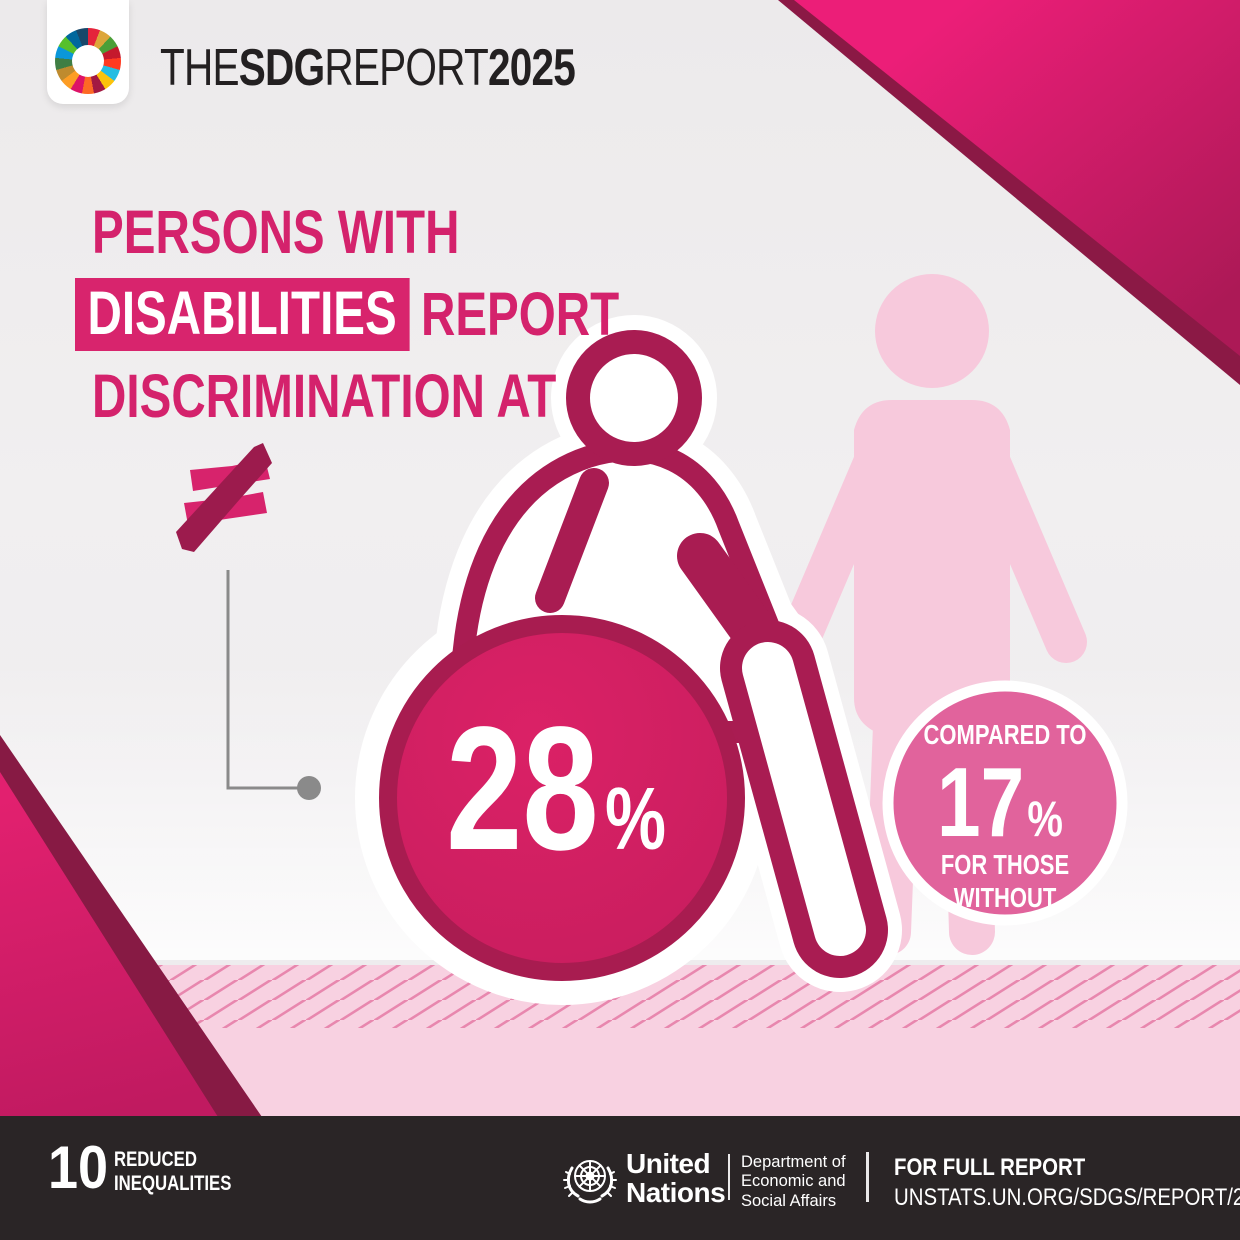 The height and width of the screenshot is (1240, 1240). I want to click on footer-bar: 10 REDUCED INEQUALITIES Uni, so click(620, 1178).